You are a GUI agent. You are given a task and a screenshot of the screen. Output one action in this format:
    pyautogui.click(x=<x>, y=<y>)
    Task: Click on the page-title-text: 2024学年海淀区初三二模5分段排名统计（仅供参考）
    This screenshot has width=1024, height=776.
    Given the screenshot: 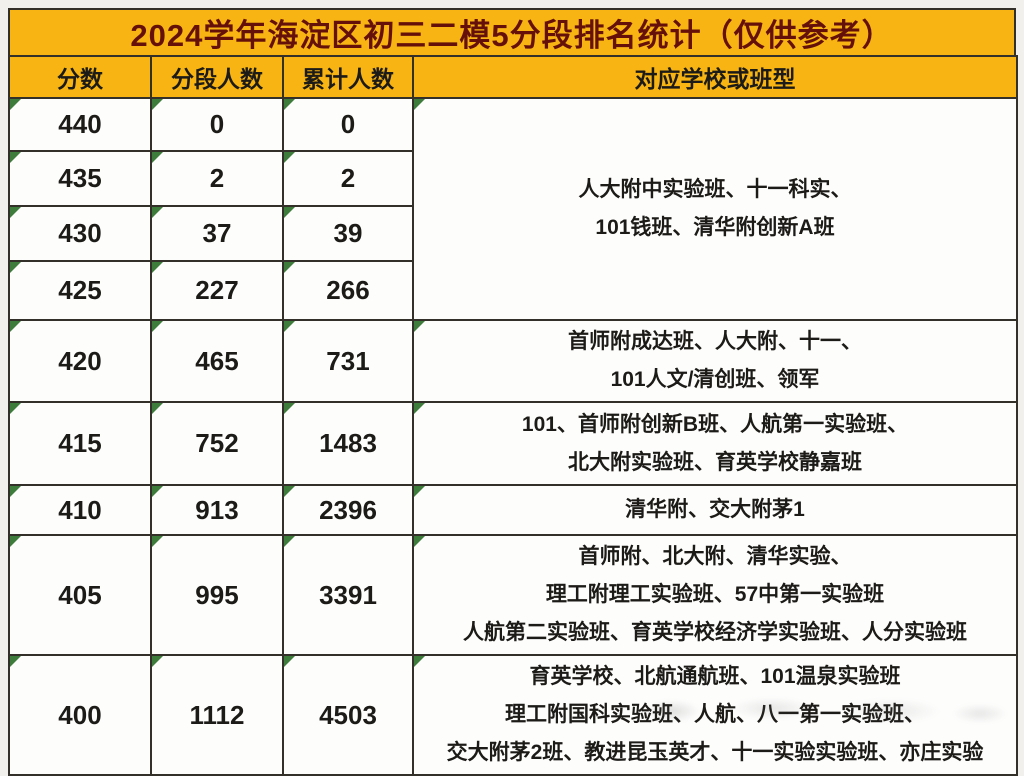 What is the action you would take?
    pyautogui.click(x=512, y=35)
    